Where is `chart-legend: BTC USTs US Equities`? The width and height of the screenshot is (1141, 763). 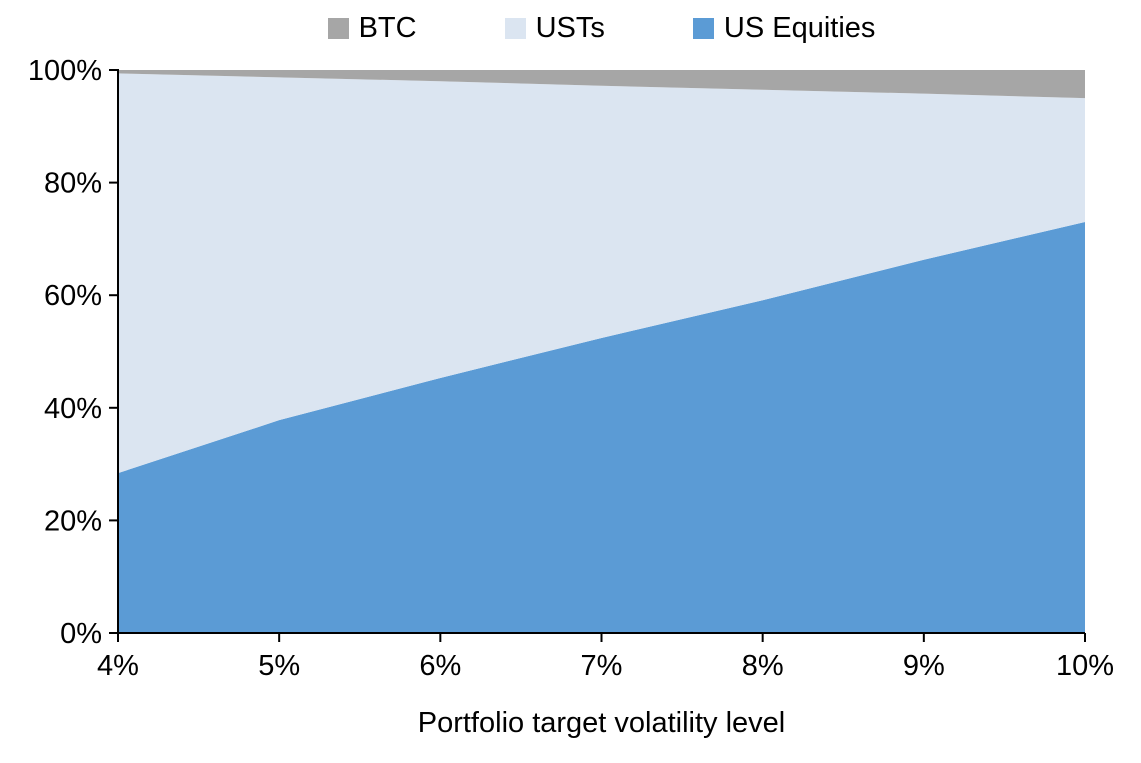
chart-legend: BTC USTs US Equities is located at coordinates (601, 28).